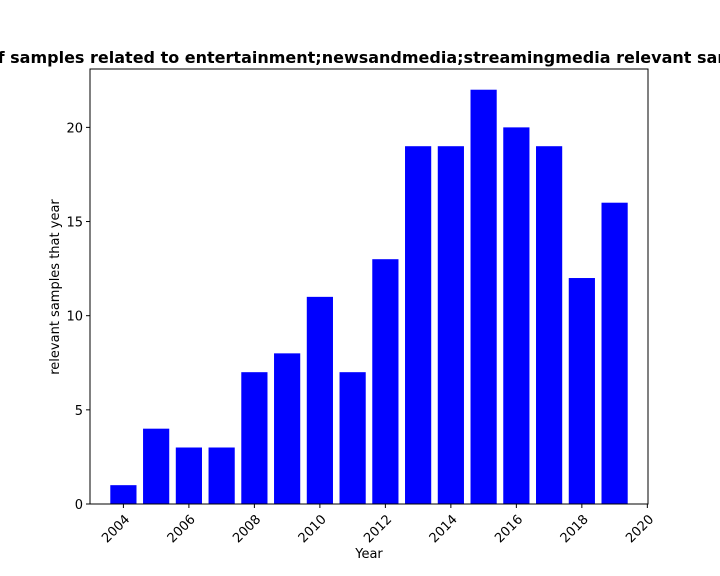 The width and height of the screenshot is (720, 576). What do you see at coordinates (74, 128) in the screenshot?
I see `y-tick-label: 20` at bounding box center [74, 128].